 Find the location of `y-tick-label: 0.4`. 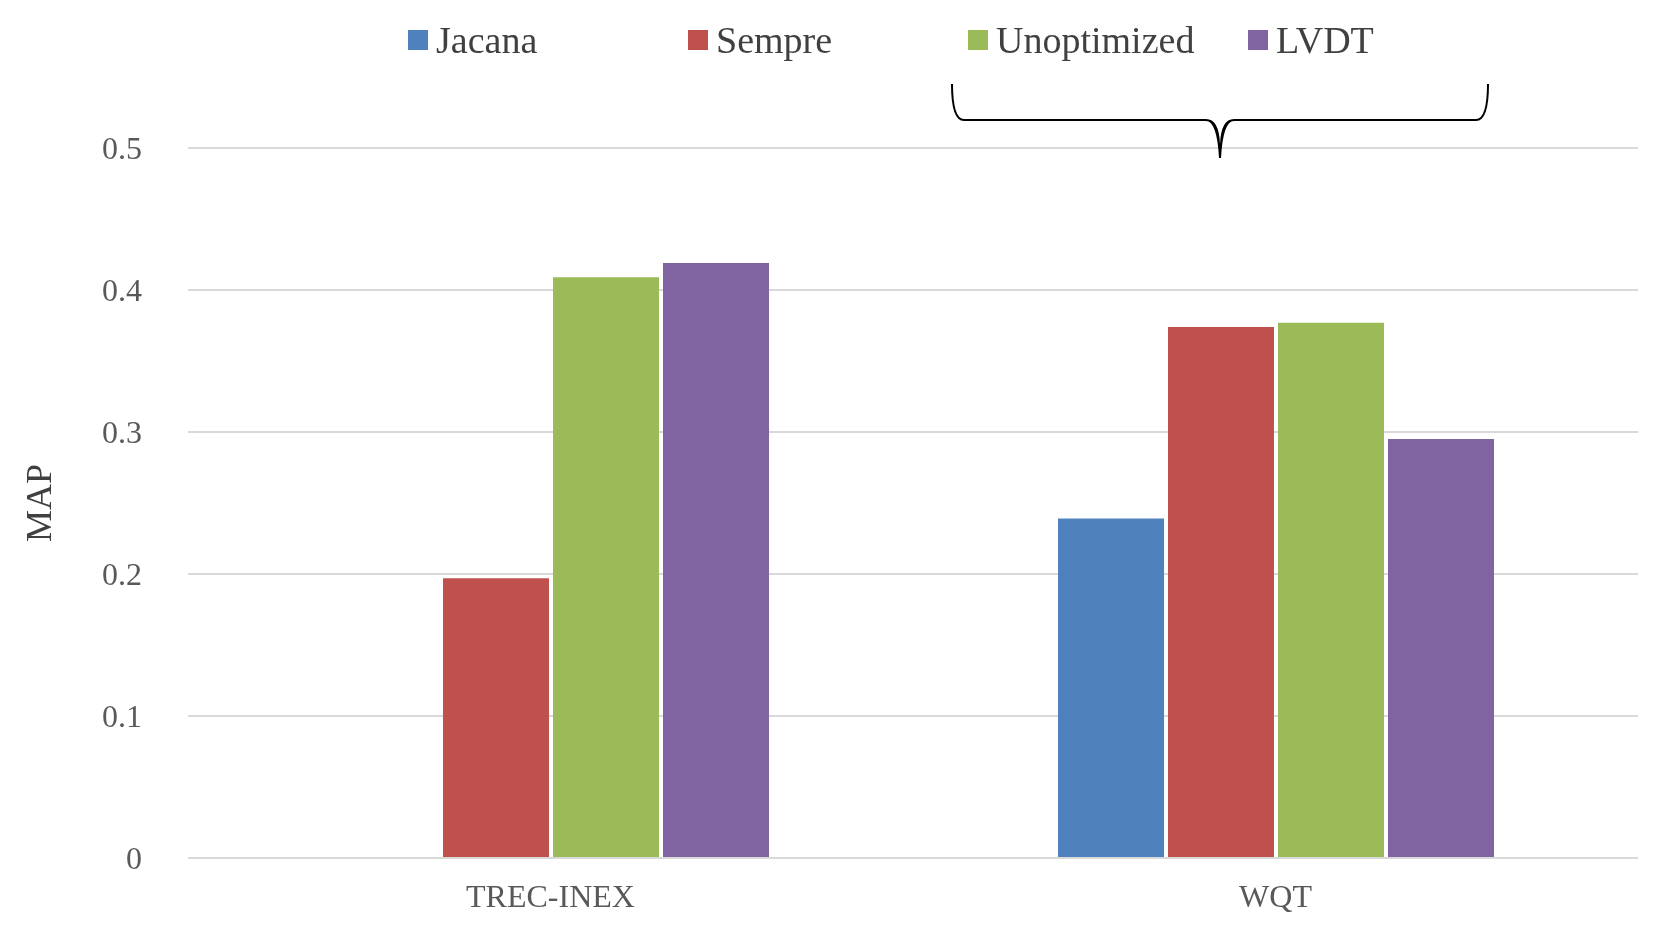

y-tick-label: 0.4 is located at coordinates (122, 290).